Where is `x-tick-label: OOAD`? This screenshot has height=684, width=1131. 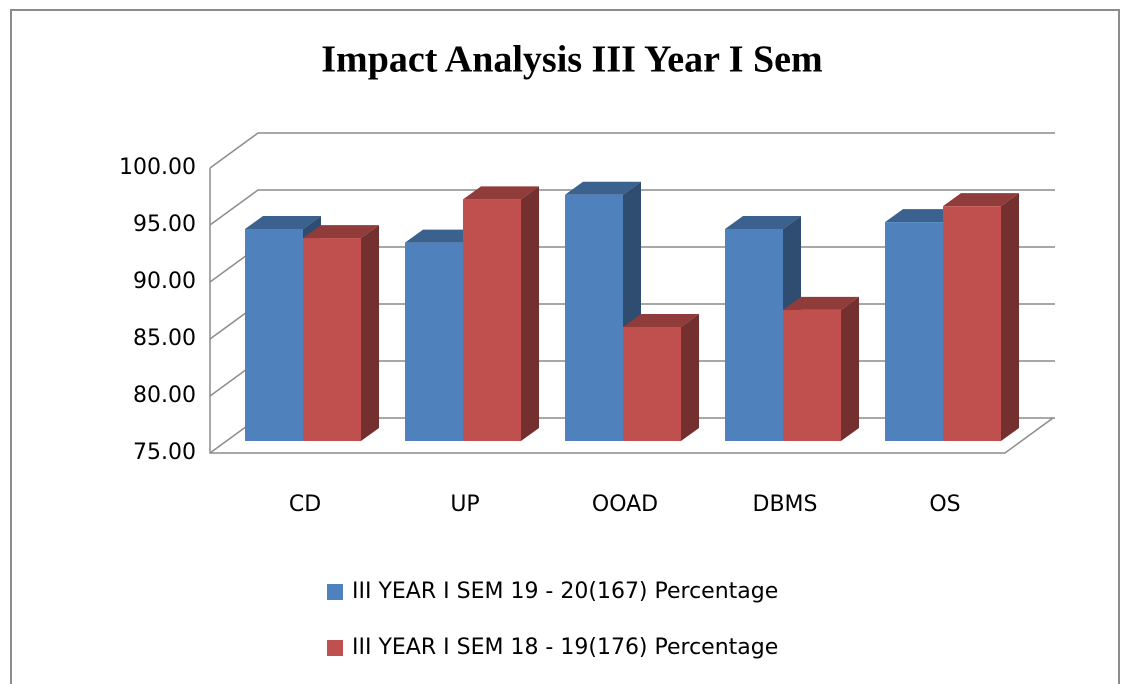 x-tick-label: OOAD is located at coordinates (625, 504).